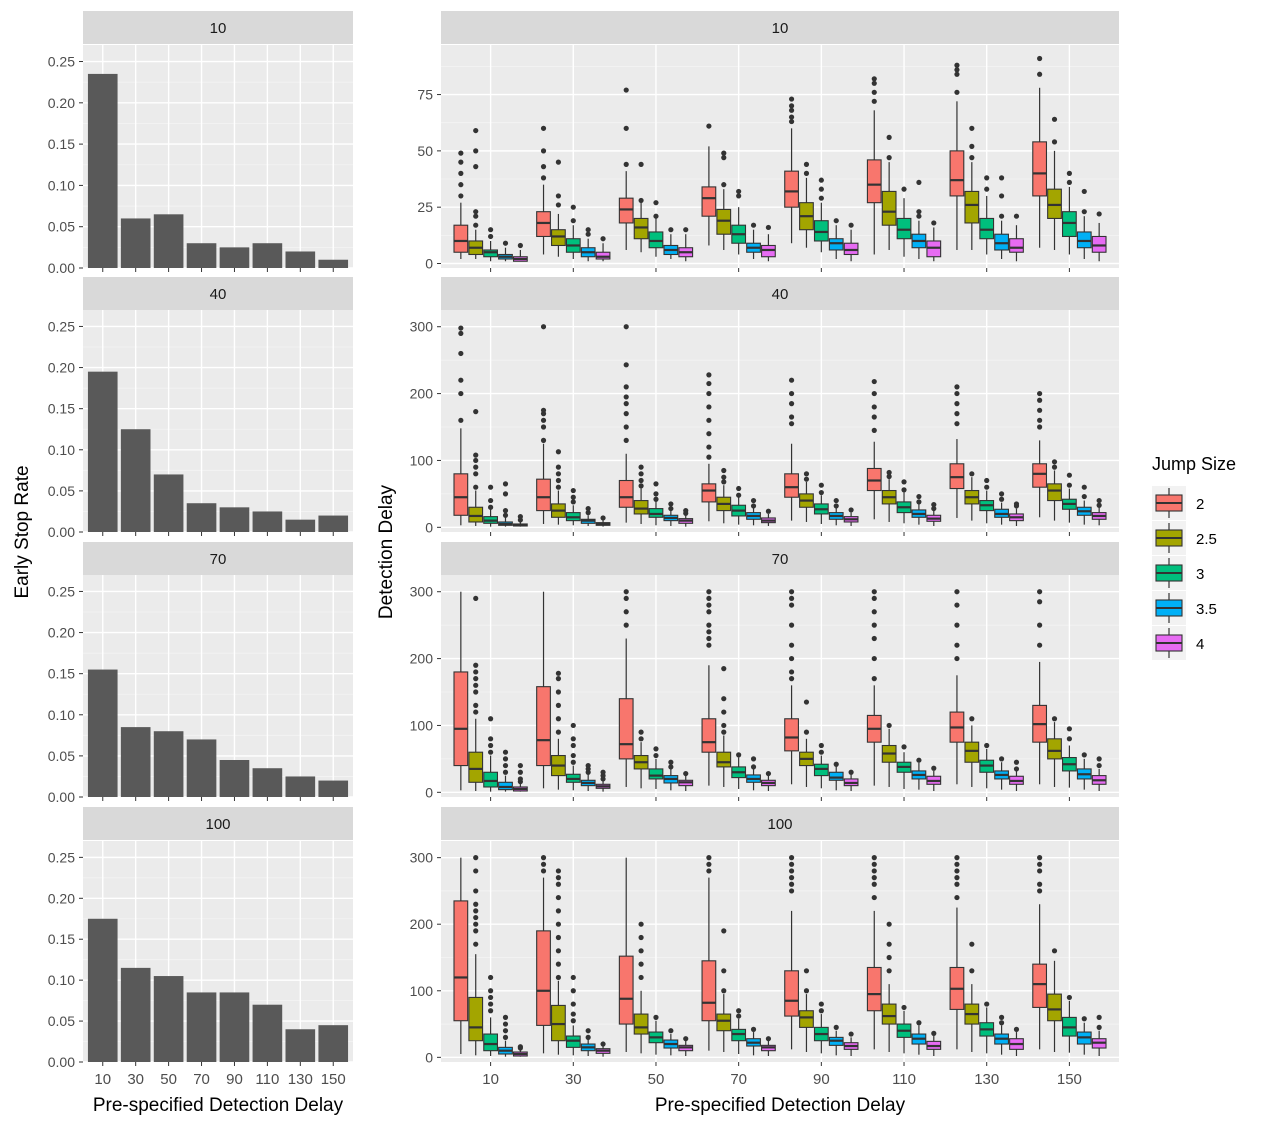 The height and width of the screenshot is (1126, 1276). What do you see at coordinates (780, 559) in the screenshot?
I see `facet-strip-label: 70` at bounding box center [780, 559].